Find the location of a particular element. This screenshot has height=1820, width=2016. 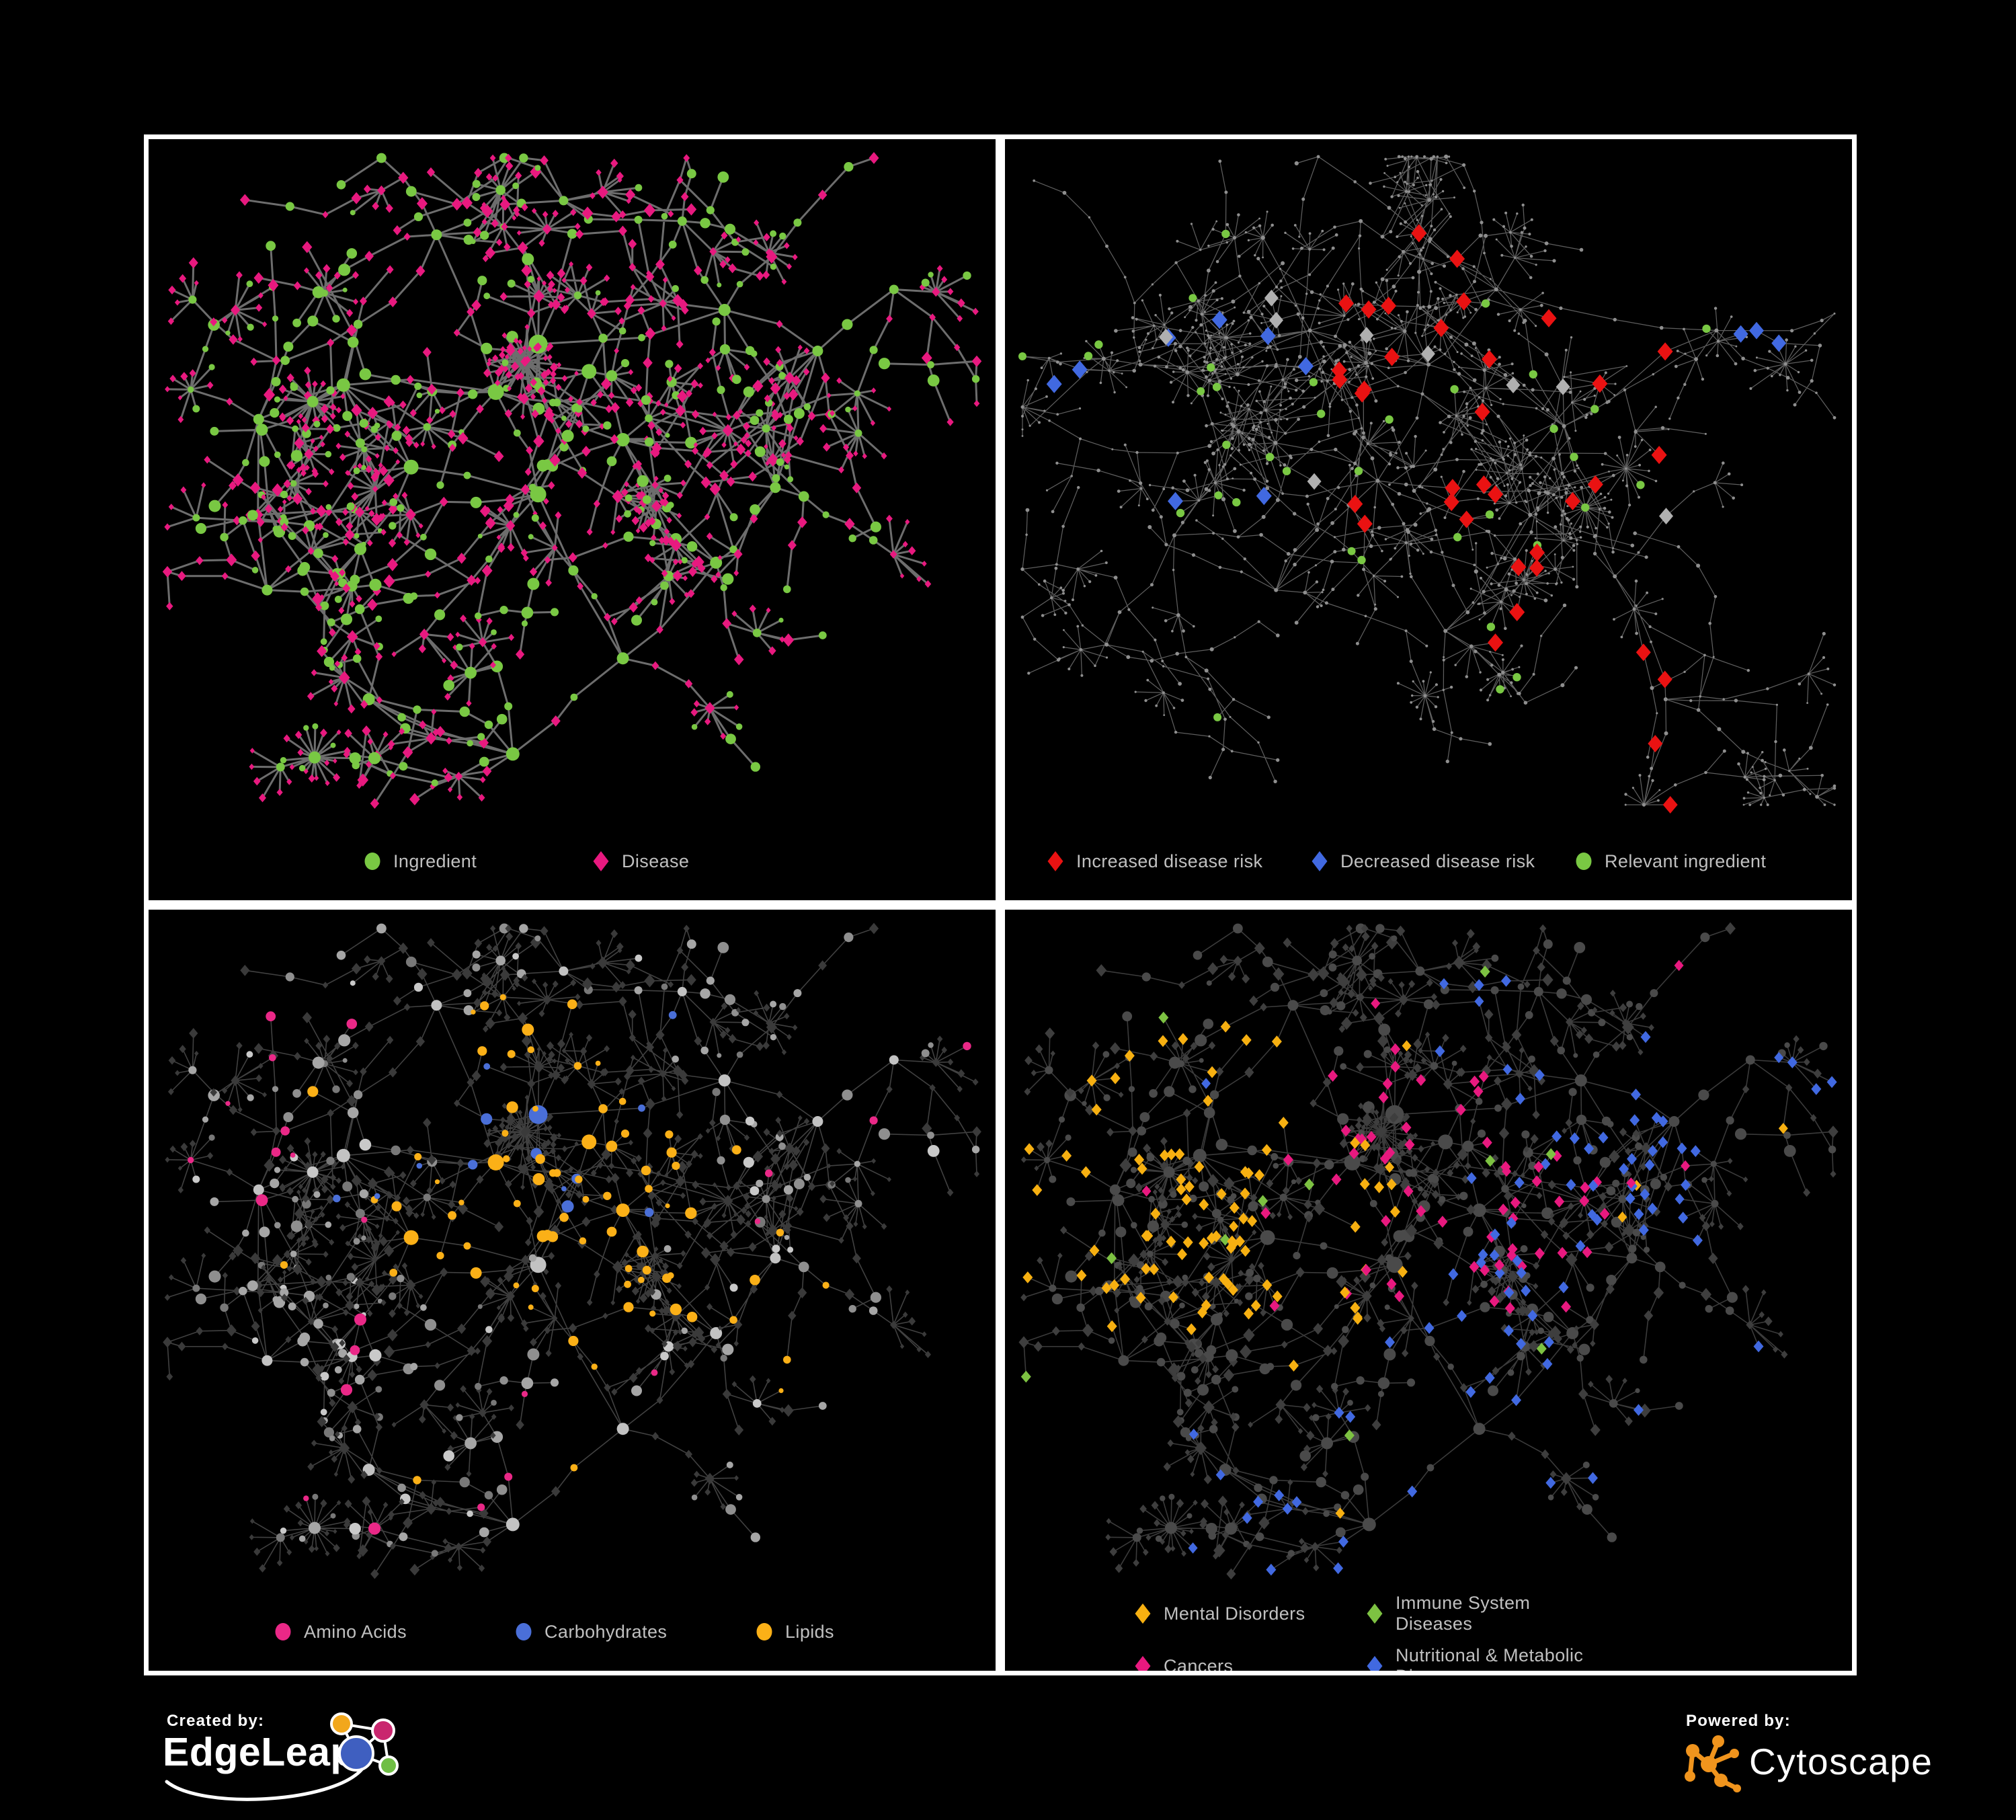

network-canvas-disease-classes is located at coordinates (1428, 1251).